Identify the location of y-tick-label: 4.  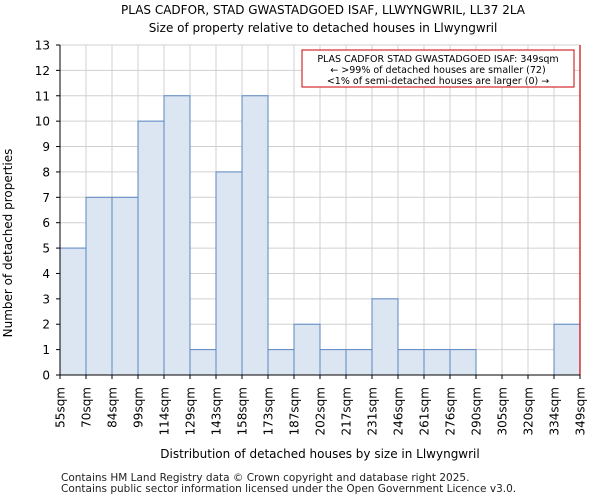
(46, 274).